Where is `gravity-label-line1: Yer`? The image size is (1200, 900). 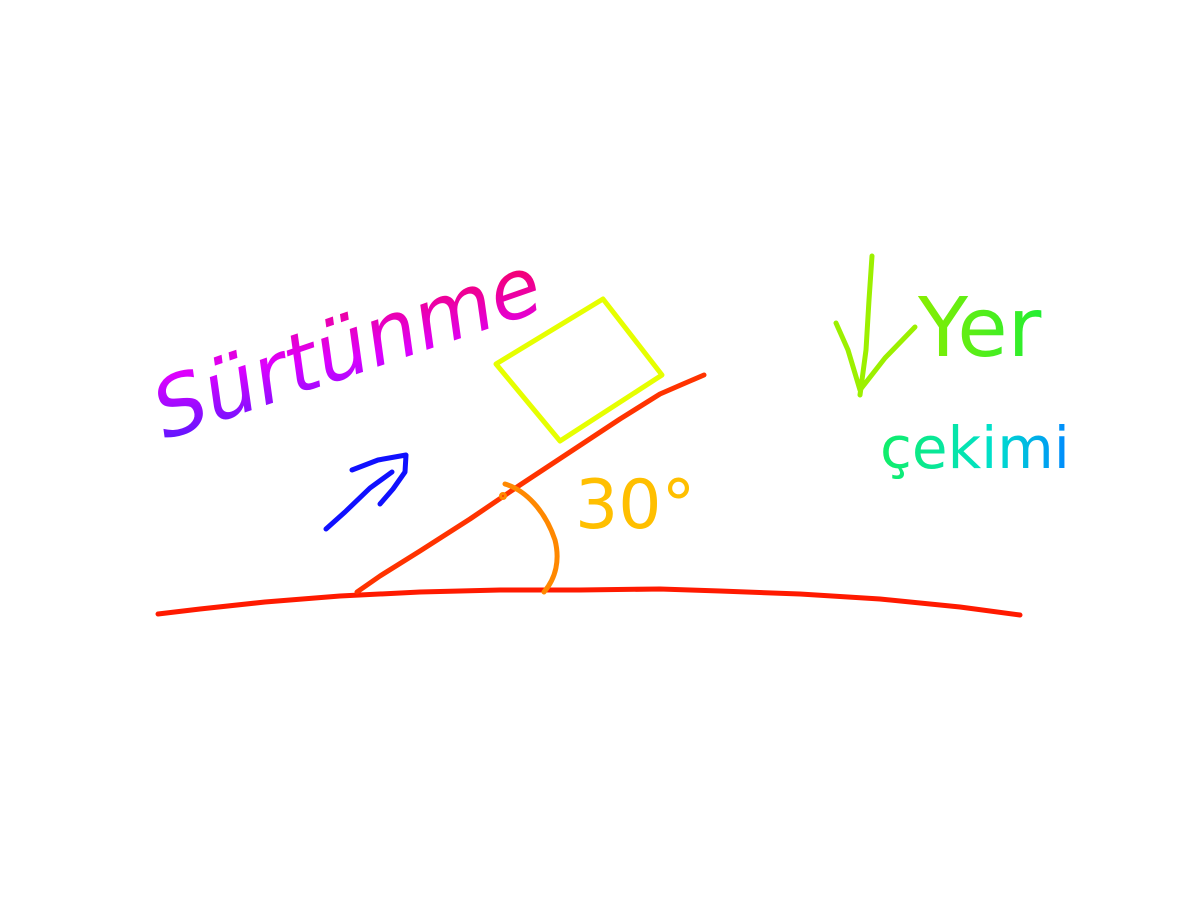 gravity-label-line1: Yer is located at coordinates (979, 328).